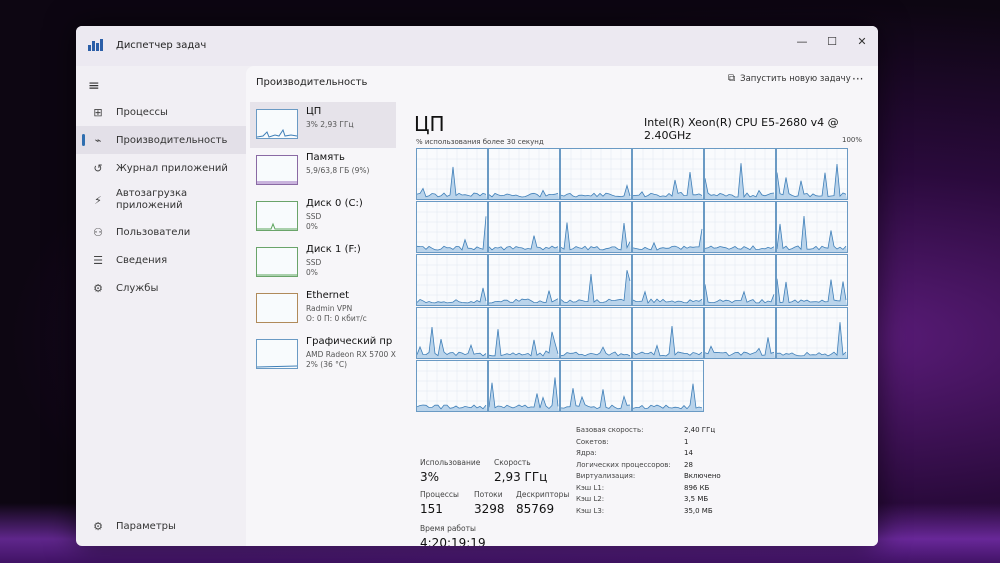 The image size is (1000, 563). Describe the element at coordinates (431, 509) in the screenshot. I see `processes-value: 151` at that location.